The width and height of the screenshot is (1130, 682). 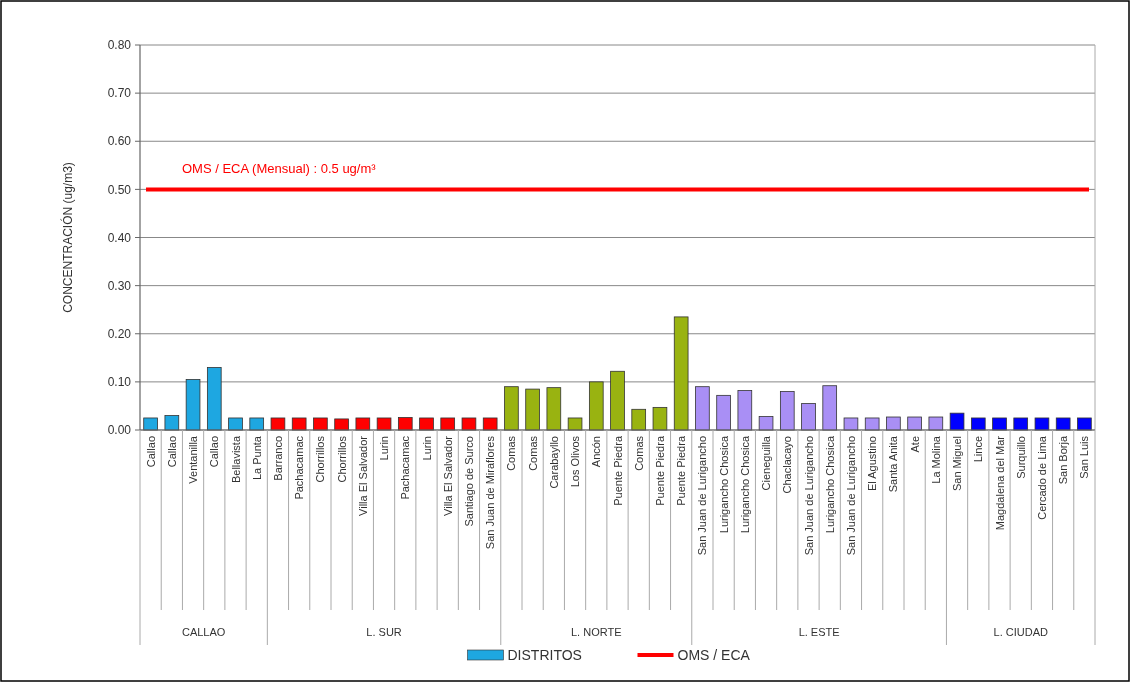 What do you see at coordinates (277, 458) in the screenshot?
I see `x-tick-label: Barranco` at bounding box center [277, 458].